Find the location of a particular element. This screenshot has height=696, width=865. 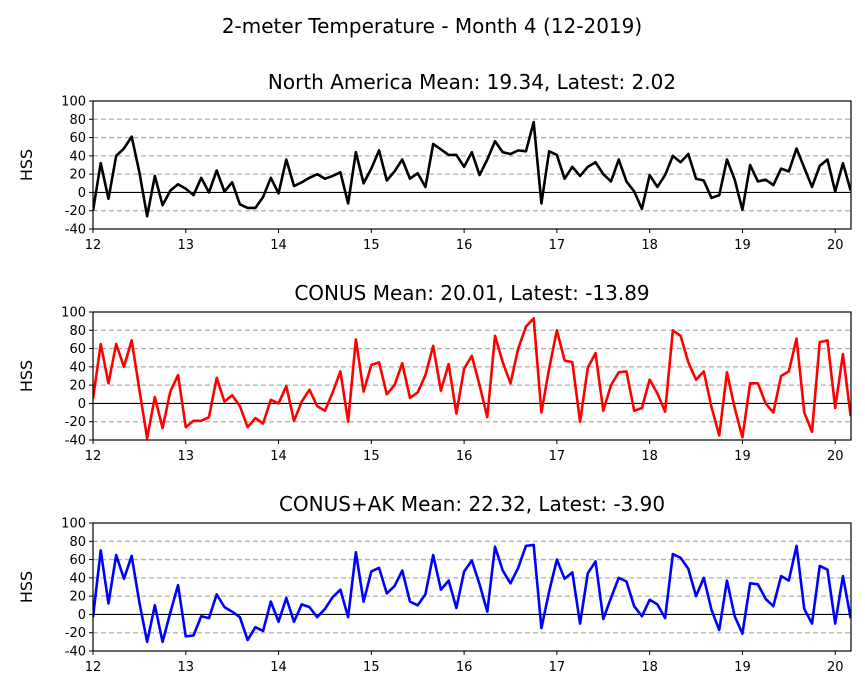

panel-title: North America Mean: 19.34, Latest: 2.02 is located at coordinates (472, 82).